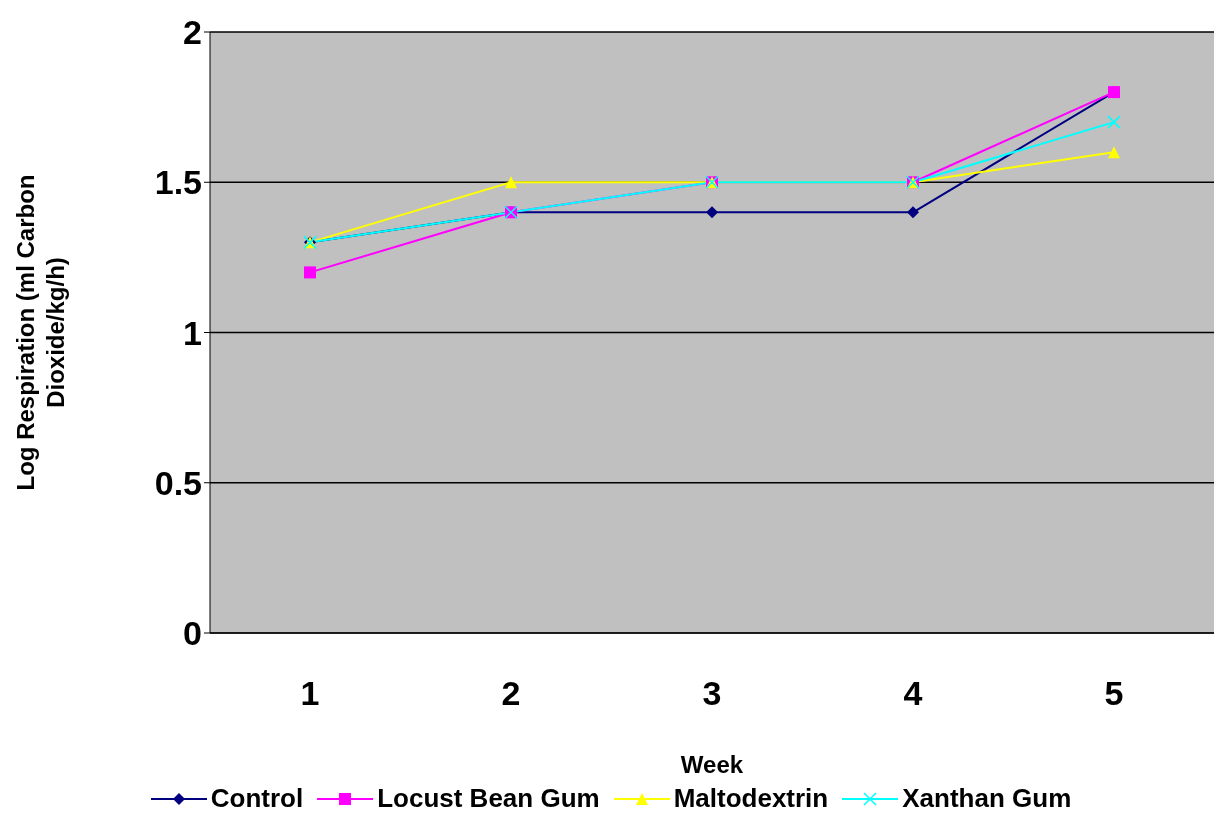 The image size is (1226, 832). What do you see at coordinates (40, 332) in the screenshot?
I see `y-axis-title: Log Respiration (ml Carbon Dioxide/kg/h)` at bounding box center [40, 332].